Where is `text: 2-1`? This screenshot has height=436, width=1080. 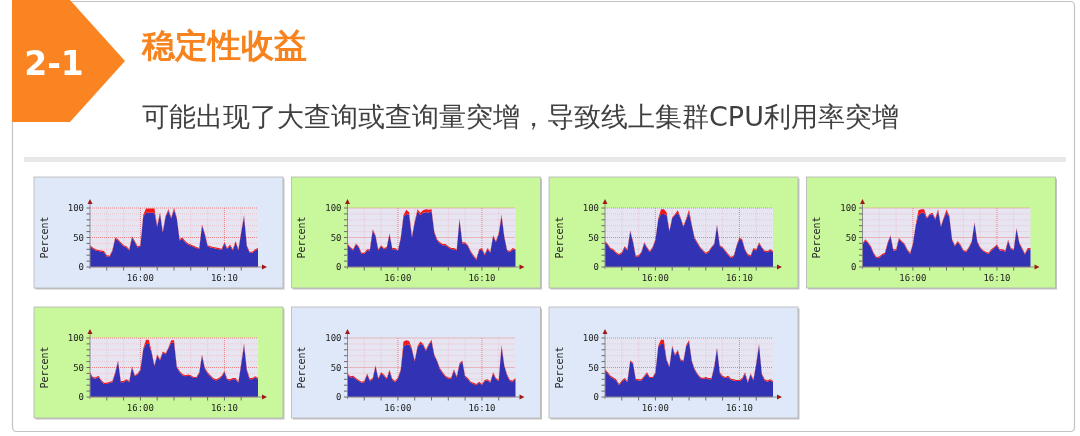
text: 2-1 is located at coordinates (54, 63).